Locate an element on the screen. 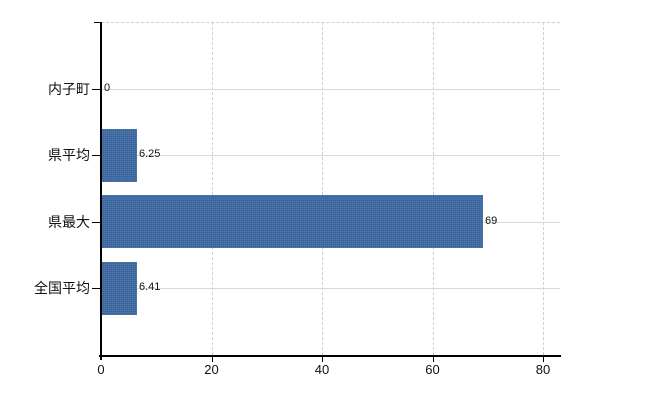 This screenshot has height=400, width=650. x-tick-label: 0 is located at coordinates (101, 369).